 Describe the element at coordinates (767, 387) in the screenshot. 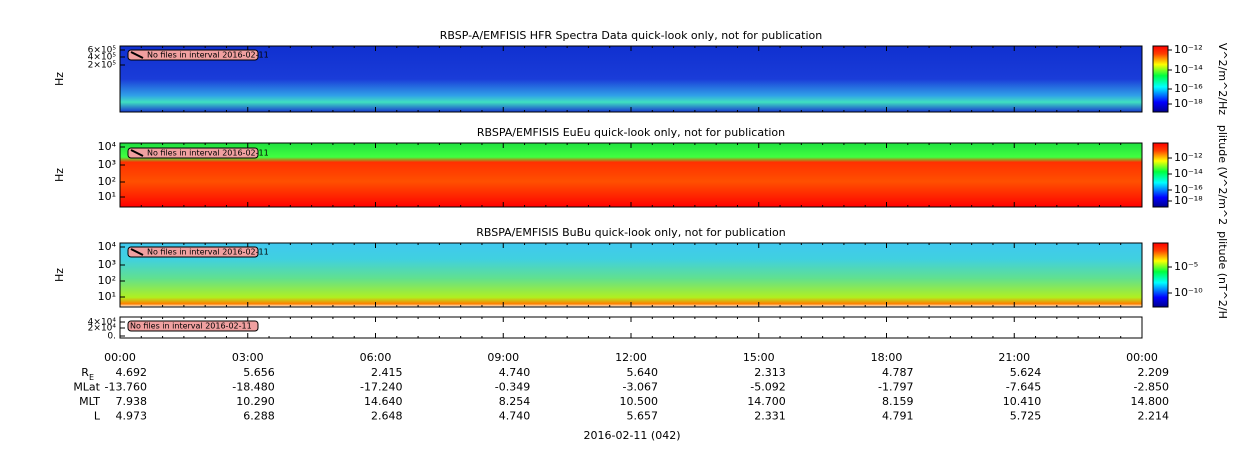

I see `row-value: -5.092` at that location.